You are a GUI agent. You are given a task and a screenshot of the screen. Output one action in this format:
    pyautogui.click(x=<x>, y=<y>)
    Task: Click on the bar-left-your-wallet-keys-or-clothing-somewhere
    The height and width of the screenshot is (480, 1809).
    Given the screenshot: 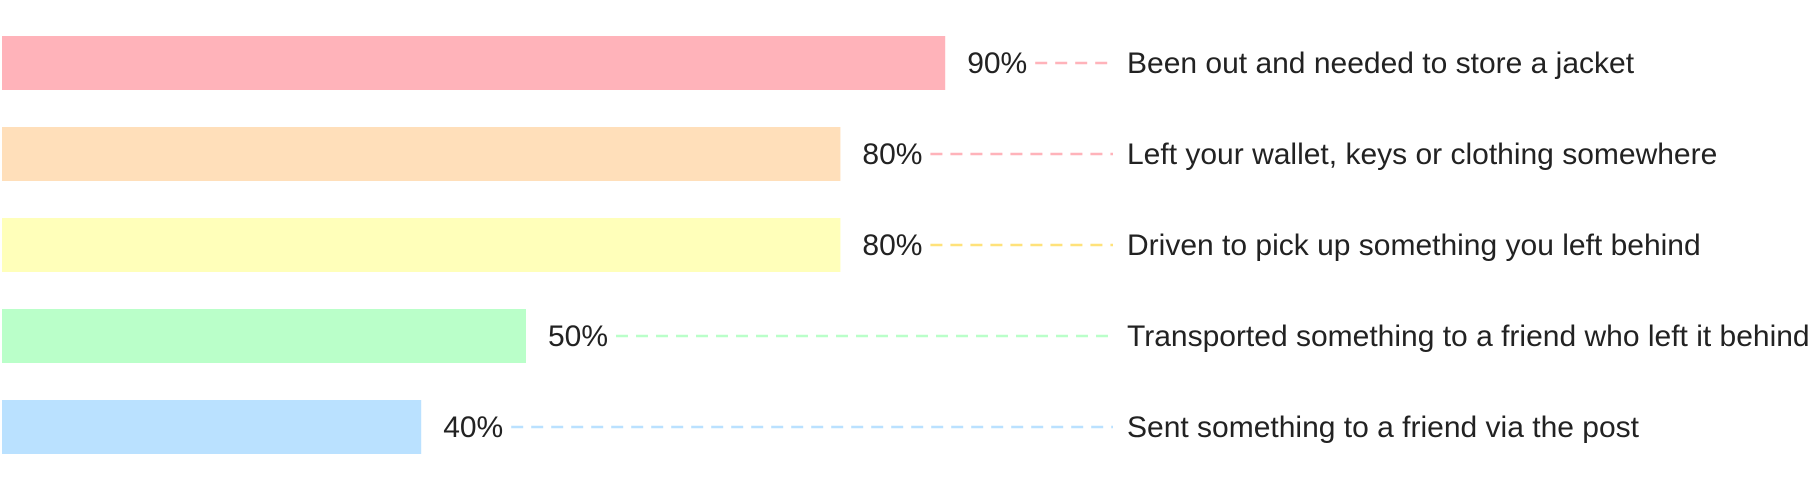 What is the action you would take?
    pyautogui.click(x=421, y=154)
    